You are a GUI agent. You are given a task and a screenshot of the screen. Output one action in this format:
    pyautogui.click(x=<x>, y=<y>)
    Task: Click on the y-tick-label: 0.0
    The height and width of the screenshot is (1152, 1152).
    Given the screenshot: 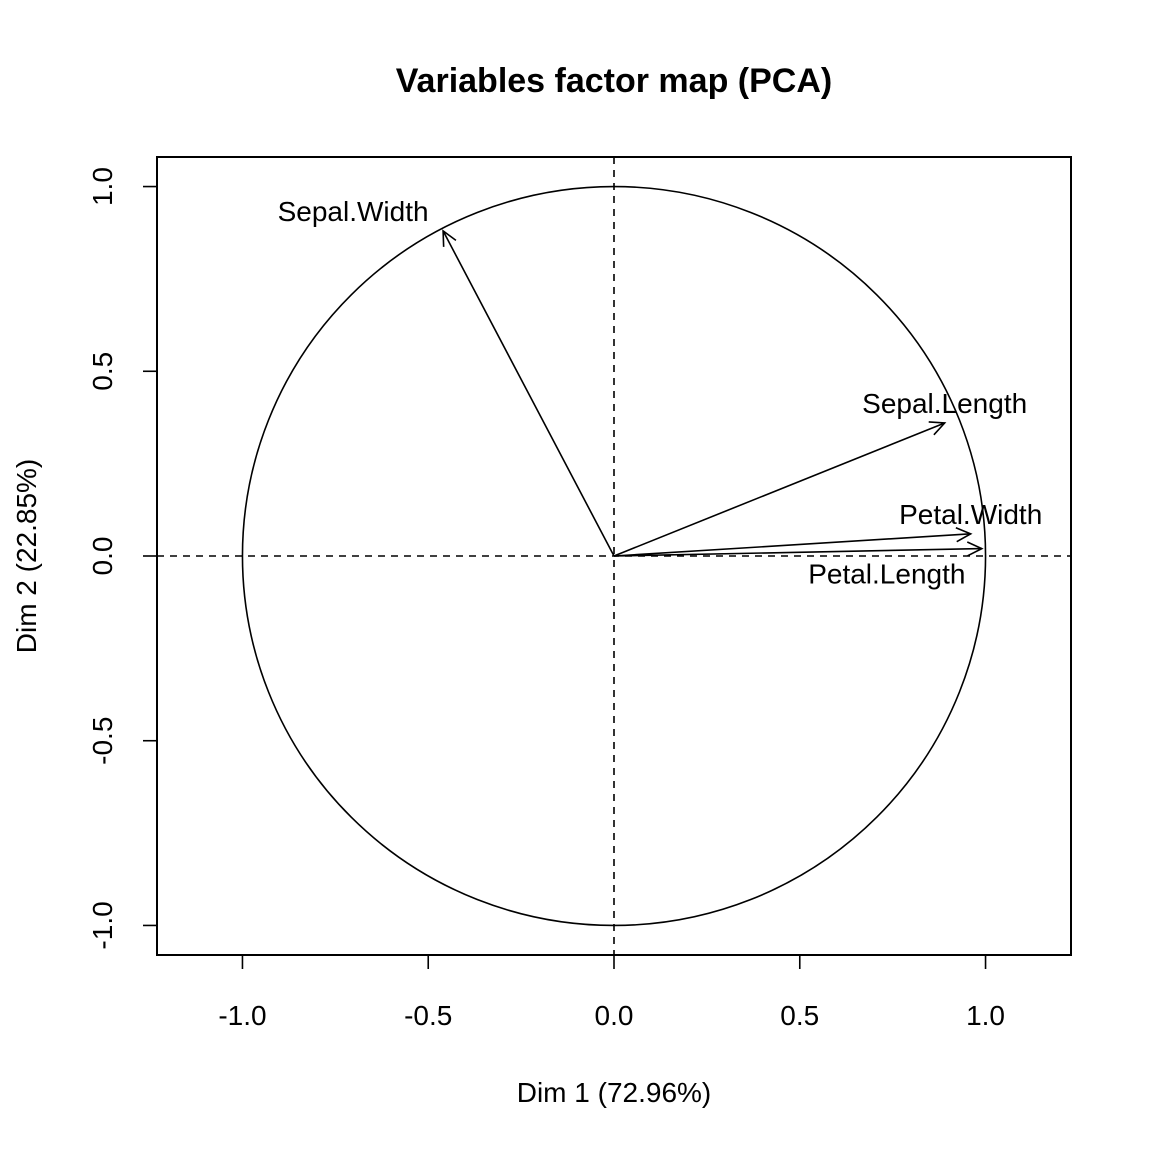 What is the action you would take?
    pyautogui.click(x=102, y=556)
    